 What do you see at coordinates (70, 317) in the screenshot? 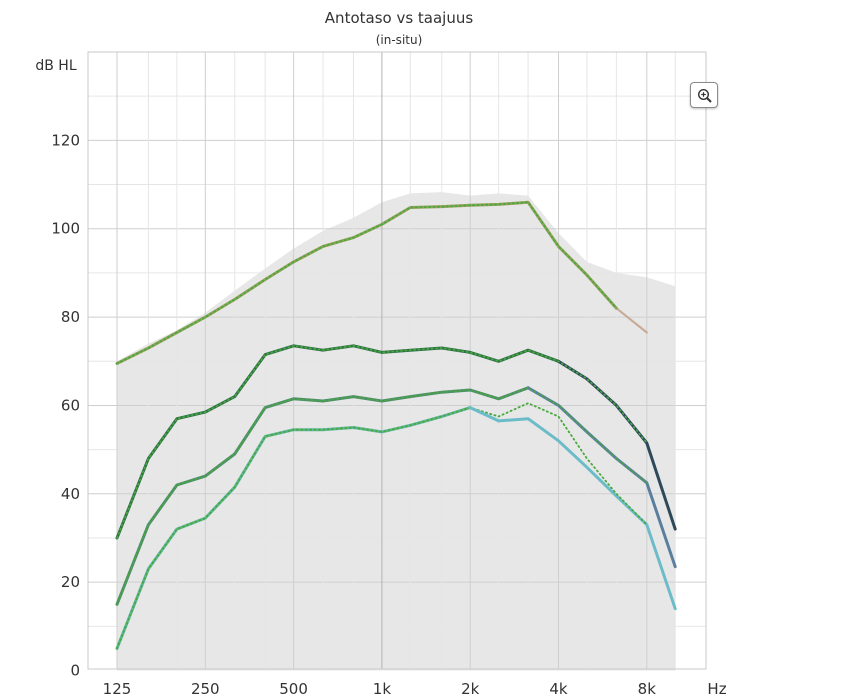
I see `y-tick-label: 80` at bounding box center [70, 317].